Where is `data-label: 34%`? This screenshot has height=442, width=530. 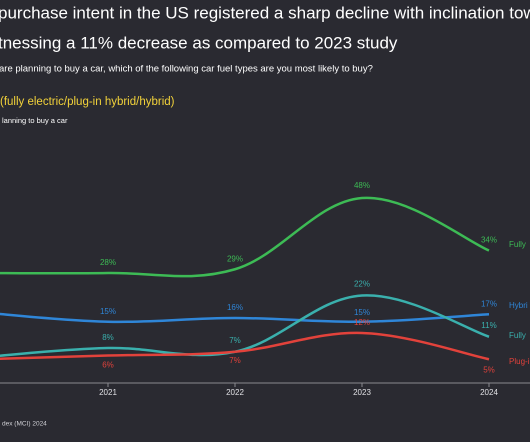
data-label: 34% is located at coordinates (489, 240).